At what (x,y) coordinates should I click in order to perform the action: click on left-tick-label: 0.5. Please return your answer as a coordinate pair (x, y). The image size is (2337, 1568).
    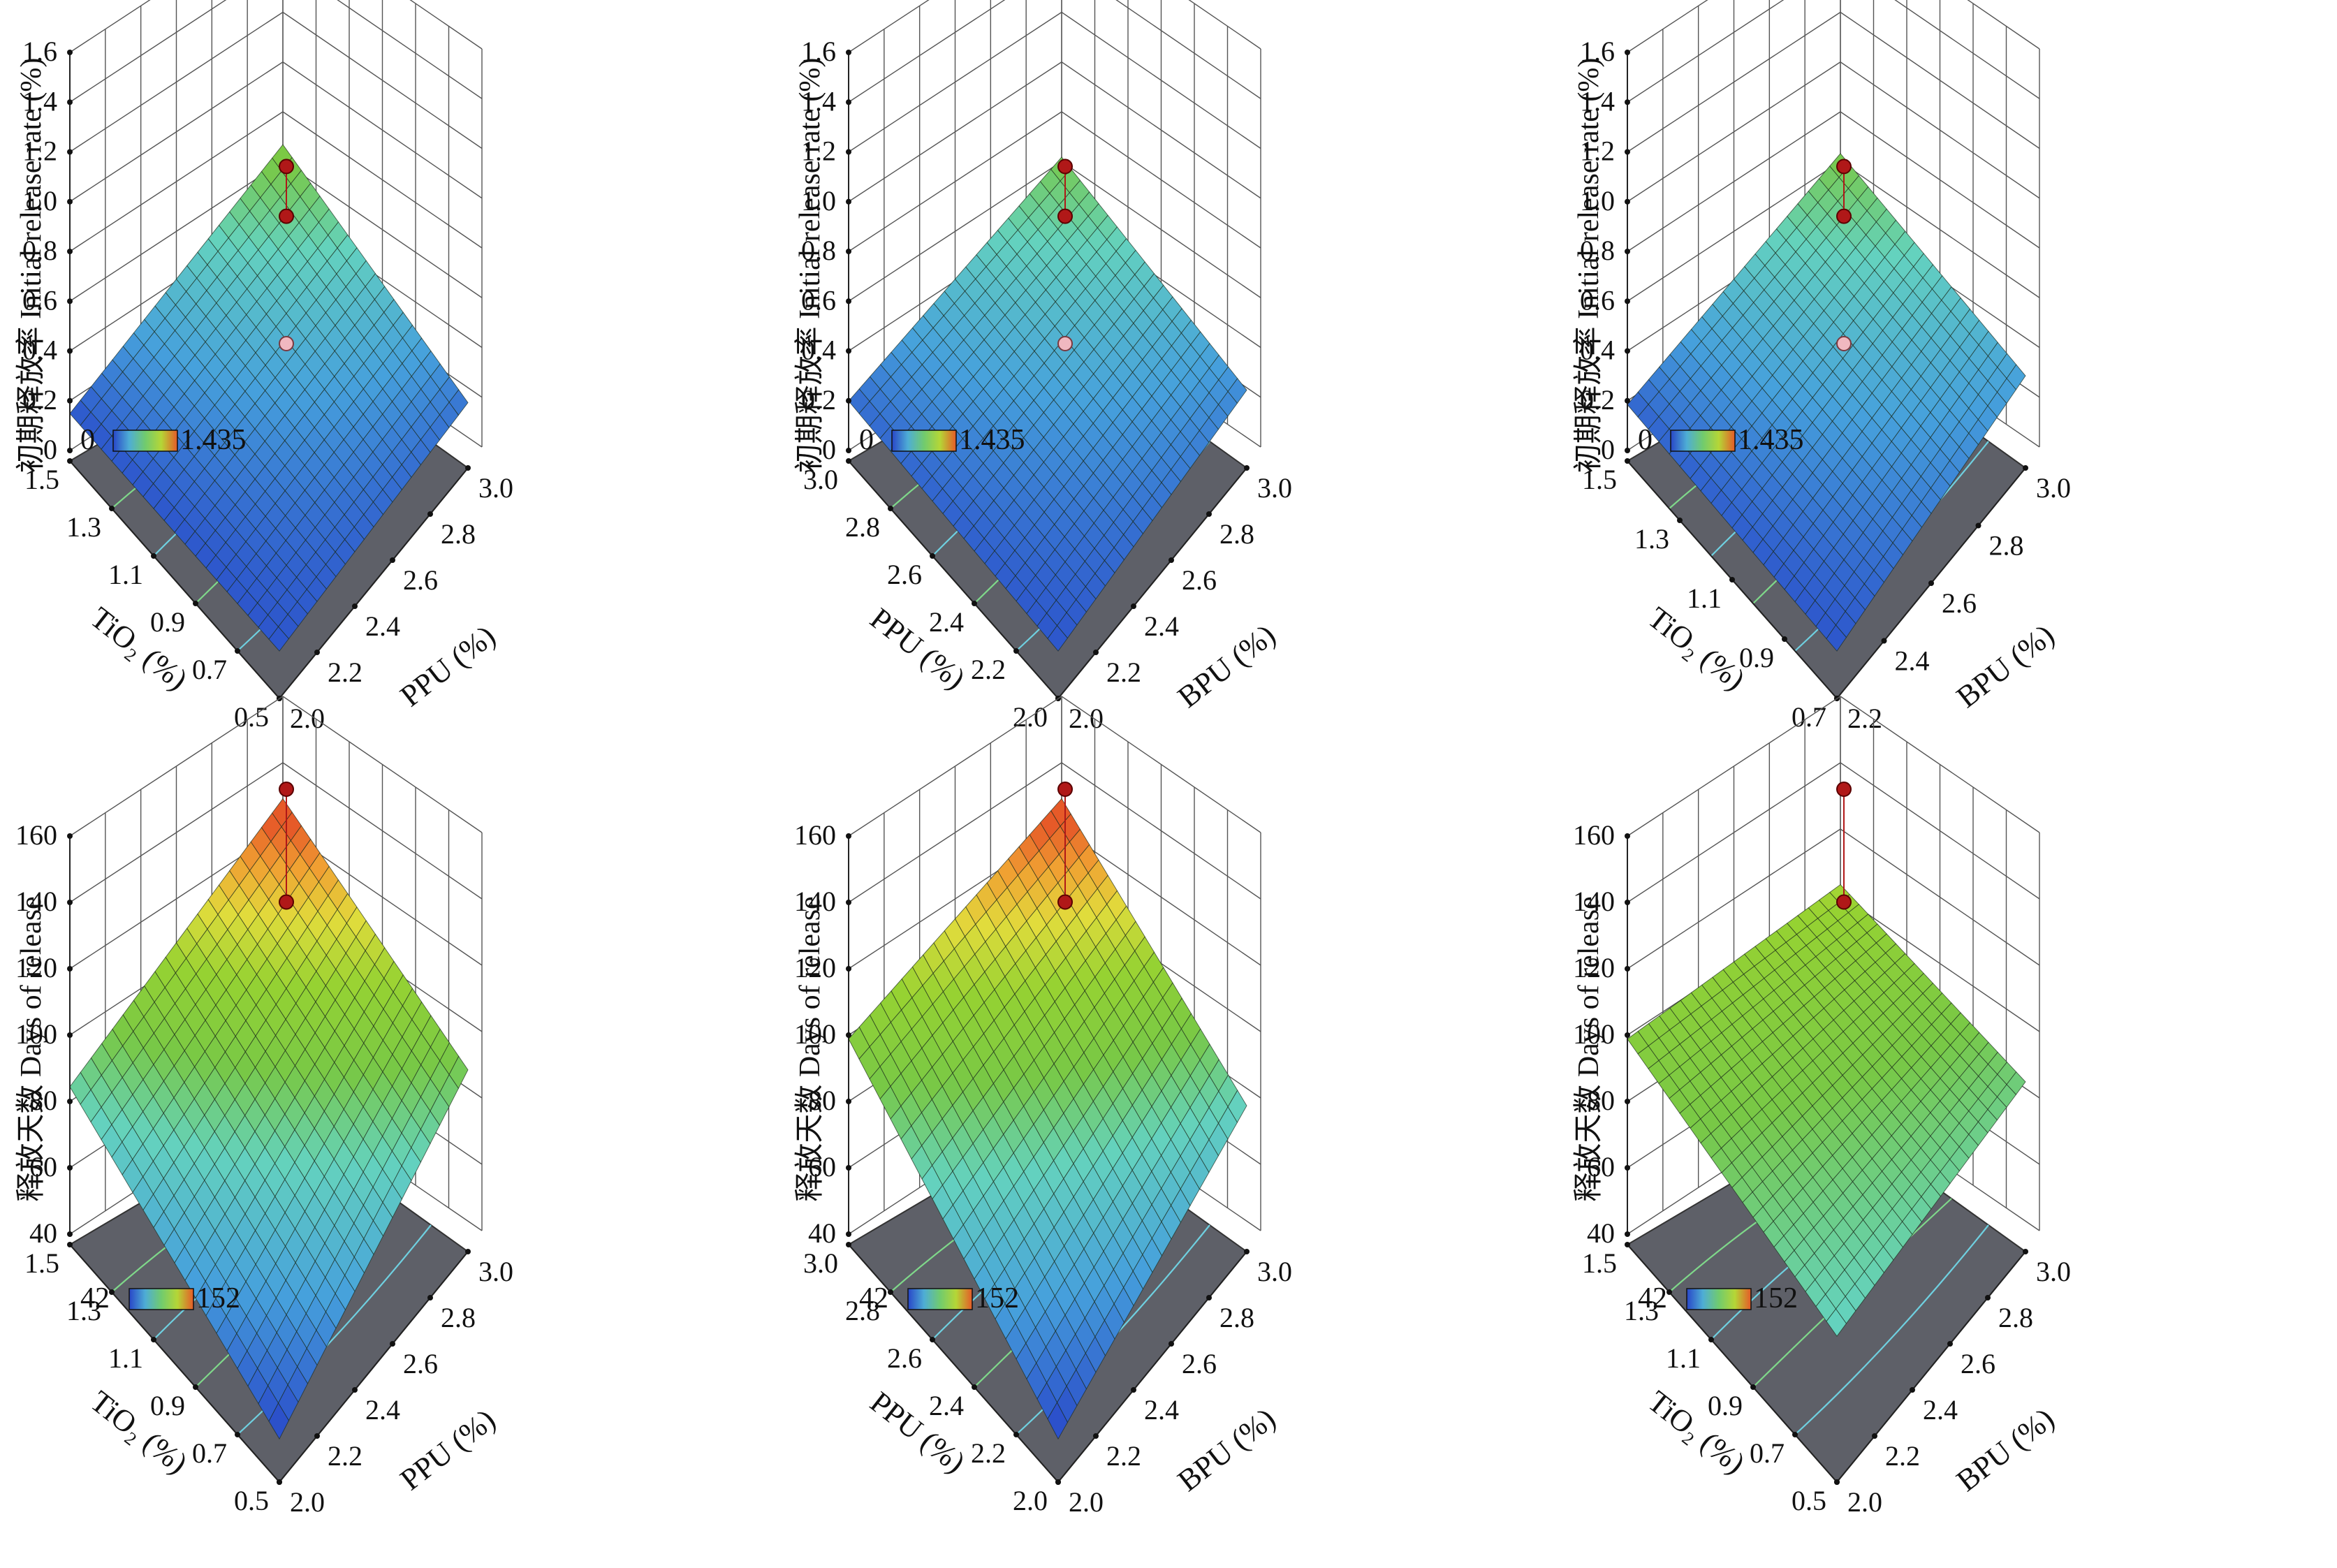
    Looking at the image, I should click on (252, 1500).